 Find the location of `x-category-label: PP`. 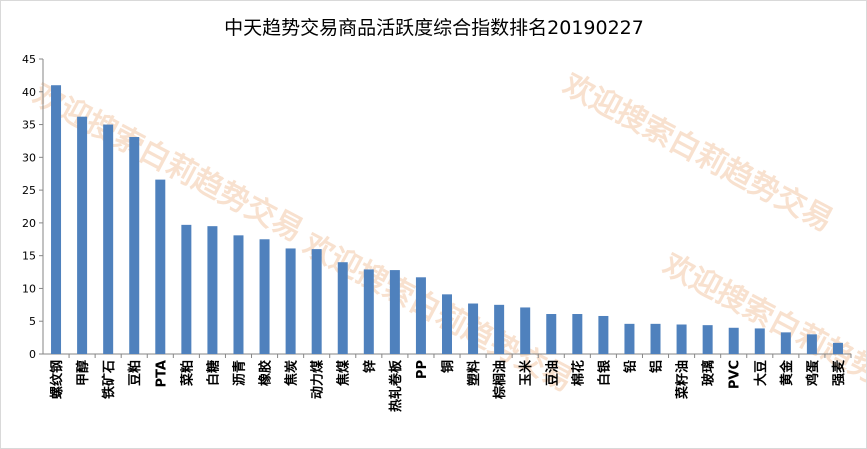

x-category-label: PP is located at coordinates (422, 369).